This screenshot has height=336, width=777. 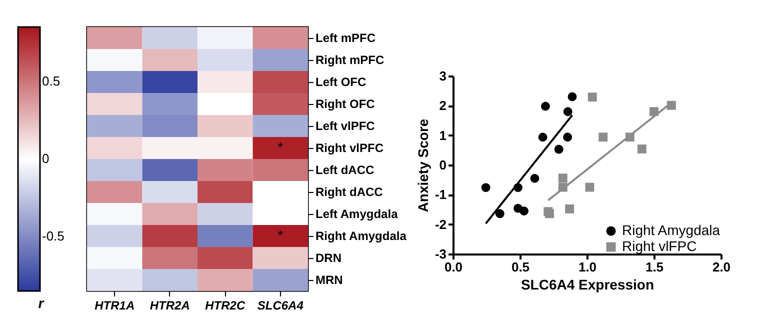 What do you see at coordinates (51, 80) in the screenshot?
I see `color-bar-label: 0.5` at bounding box center [51, 80].